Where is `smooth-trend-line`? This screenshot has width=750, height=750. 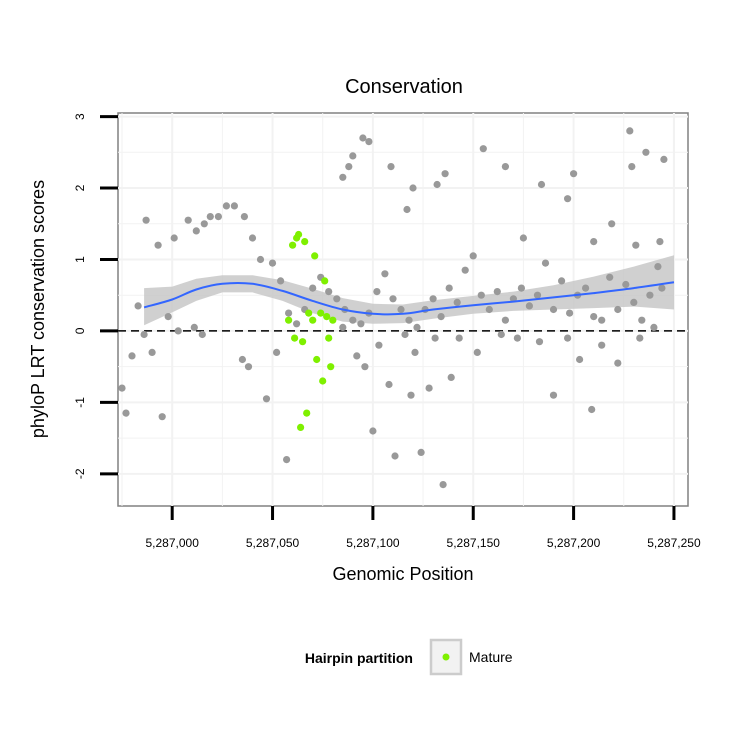
smooth-trend-line is located at coordinates (409, 298).